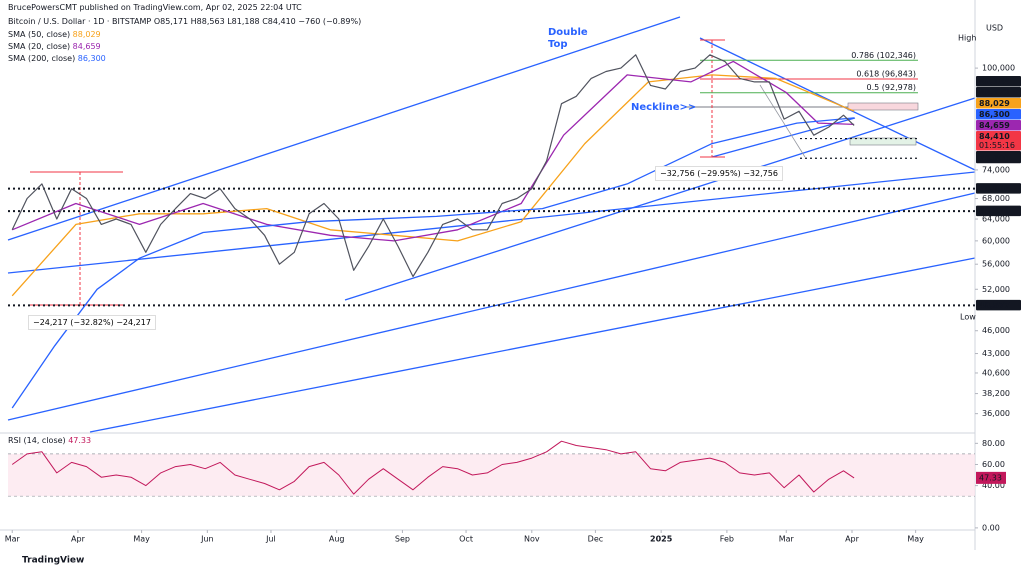  I want to click on trendline, so click(782, 121).